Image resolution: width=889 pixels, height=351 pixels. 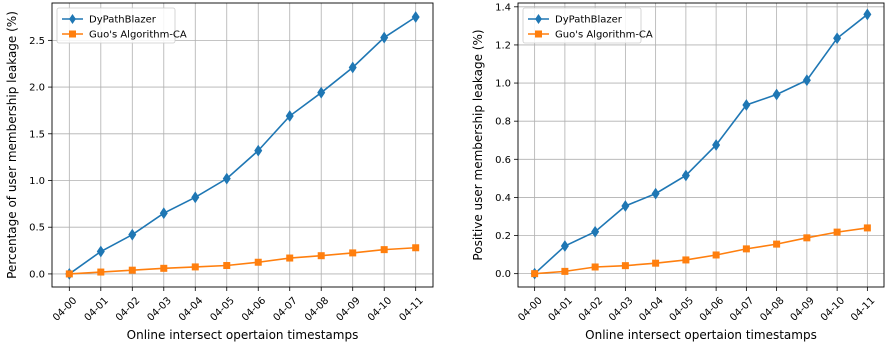 I want to click on y-tick-label: 2.5, so click(x=37, y=41).